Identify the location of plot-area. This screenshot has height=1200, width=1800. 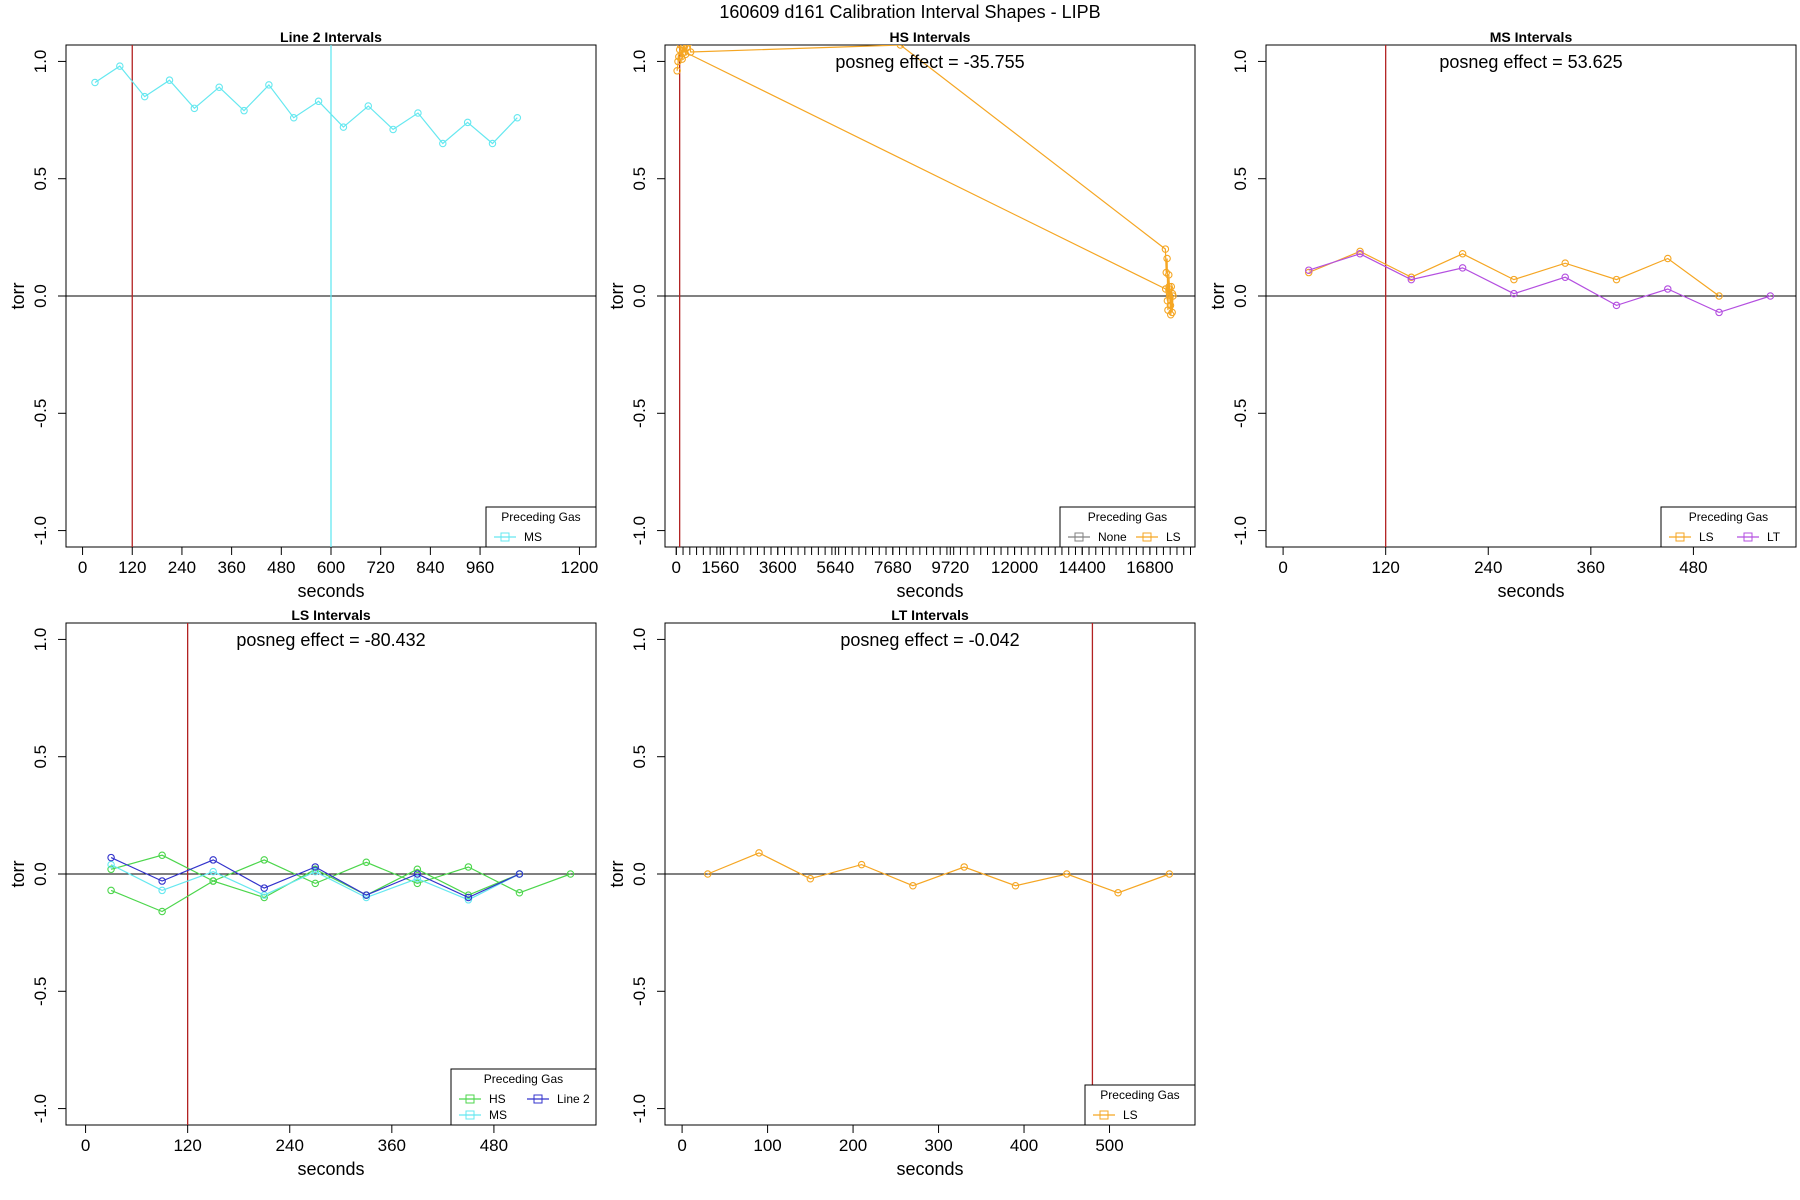
(1531, 296).